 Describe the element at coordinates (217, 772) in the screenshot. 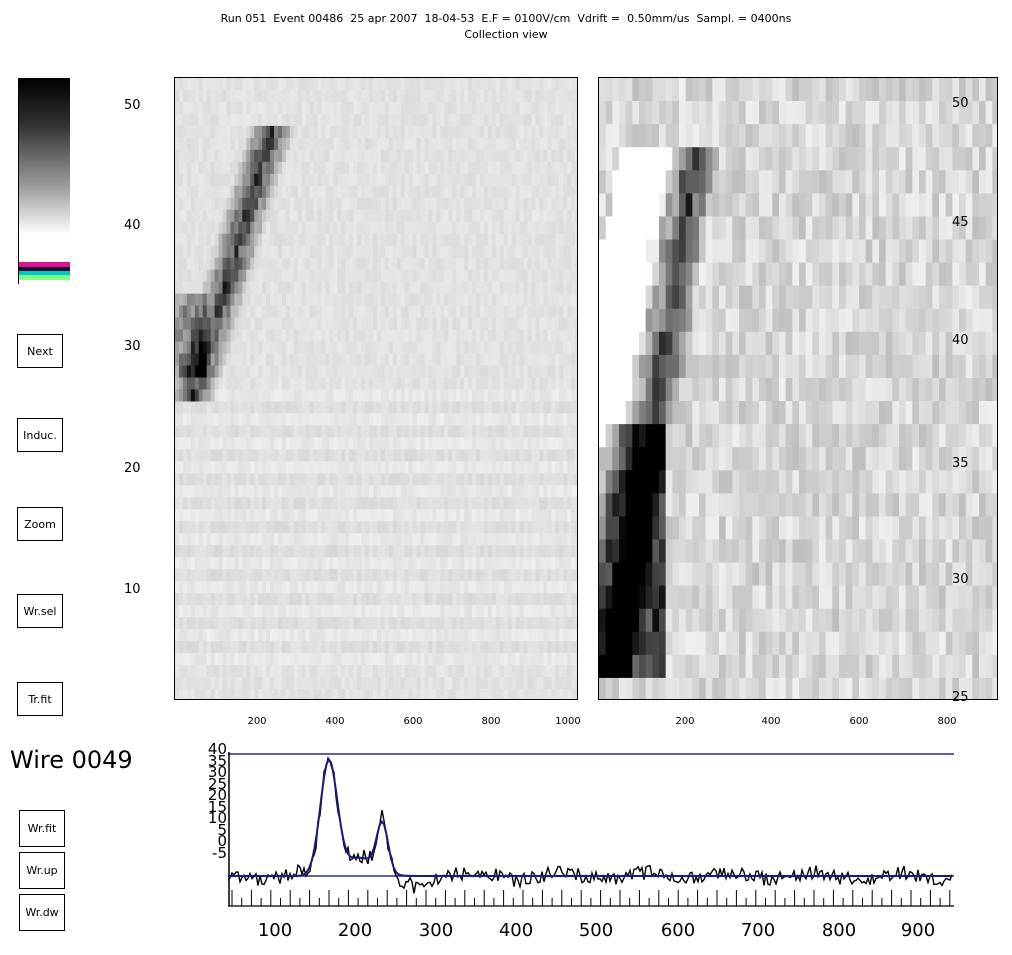

I see `waveform-y-tick: 30` at that location.